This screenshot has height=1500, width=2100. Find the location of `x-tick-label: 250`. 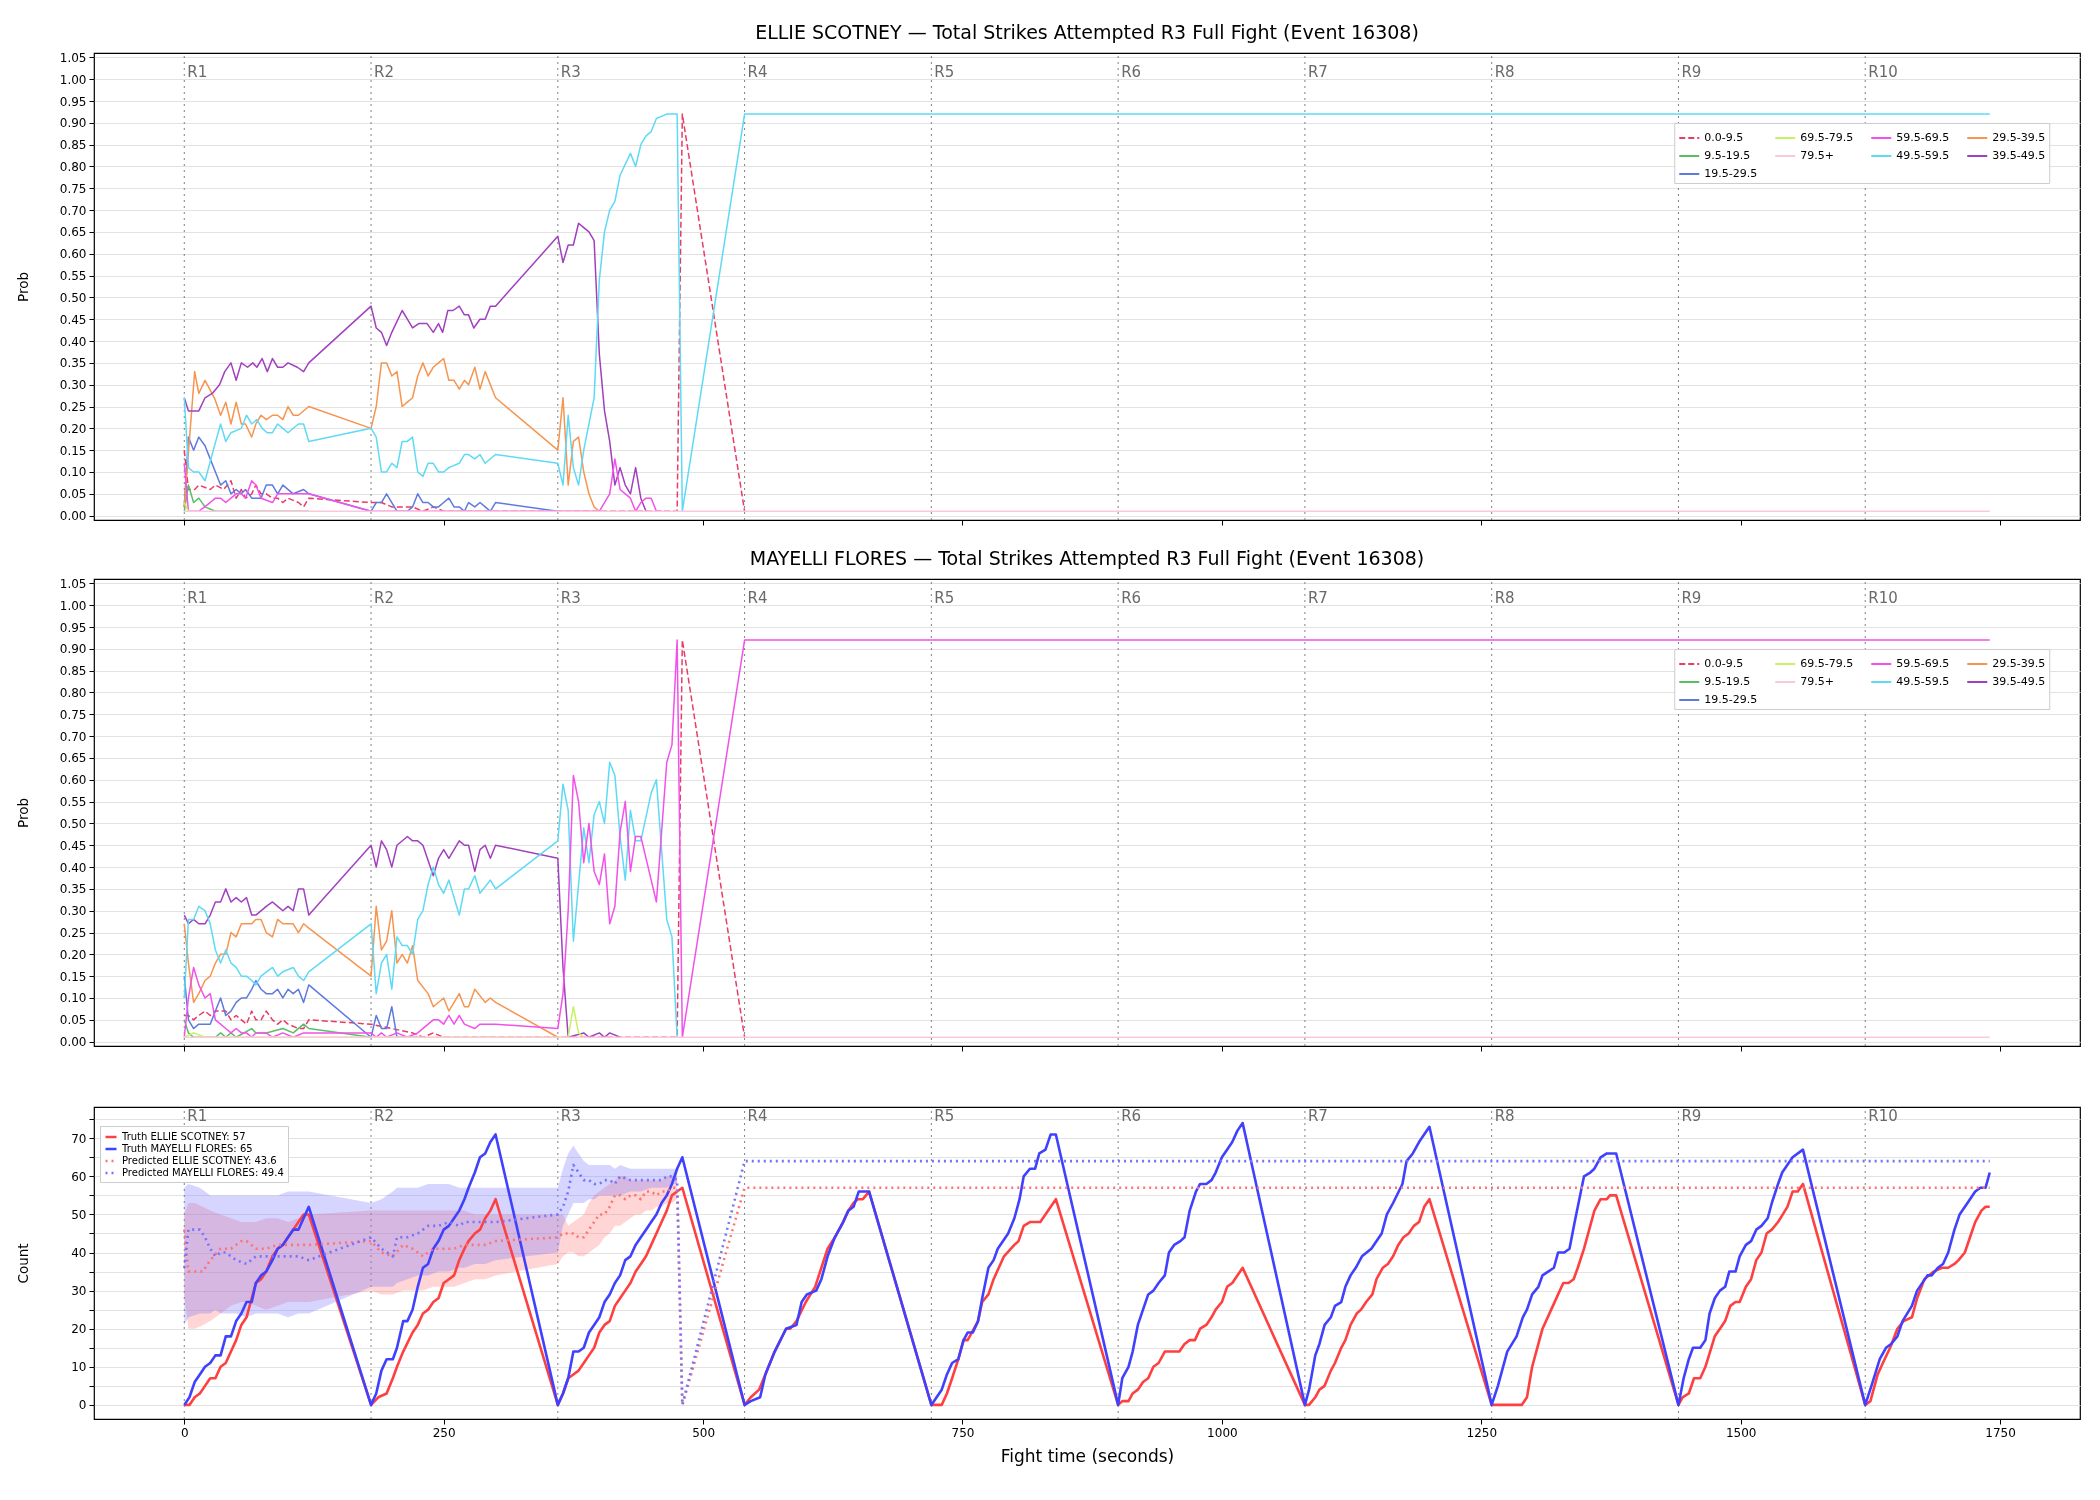

x-tick-label: 250 is located at coordinates (444, 1432).